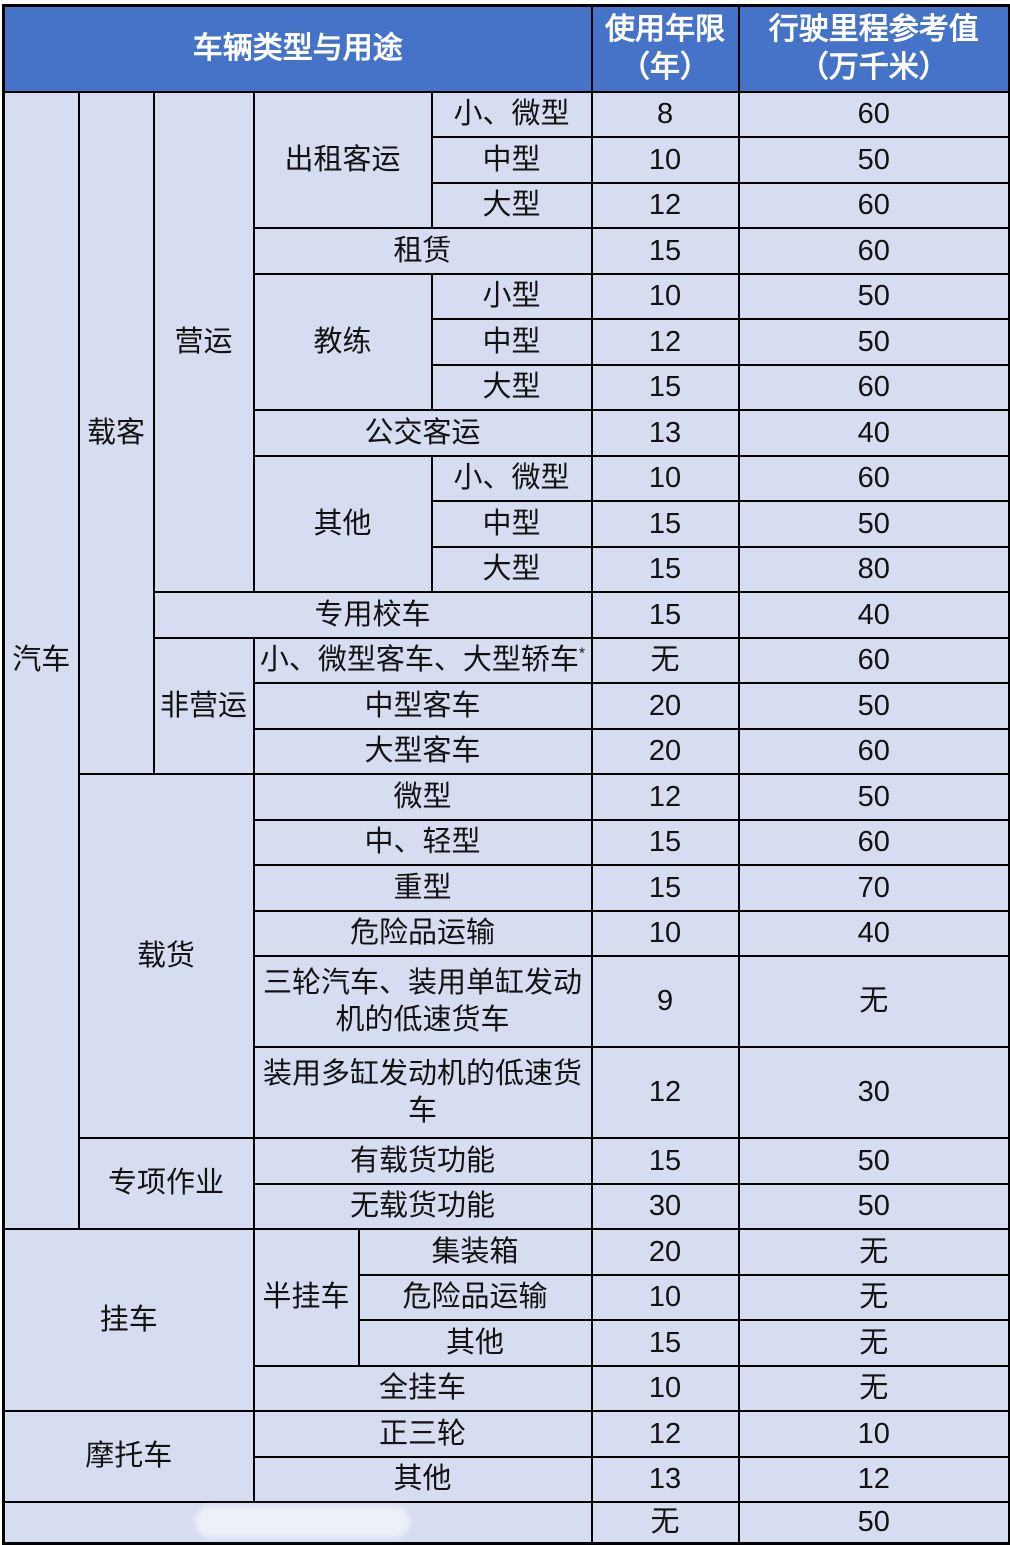 The height and width of the screenshot is (1545, 1010). What do you see at coordinates (422, 842) in the screenshot?
I see `type-cell: 中、轻型` at bounding box center [422, 842].